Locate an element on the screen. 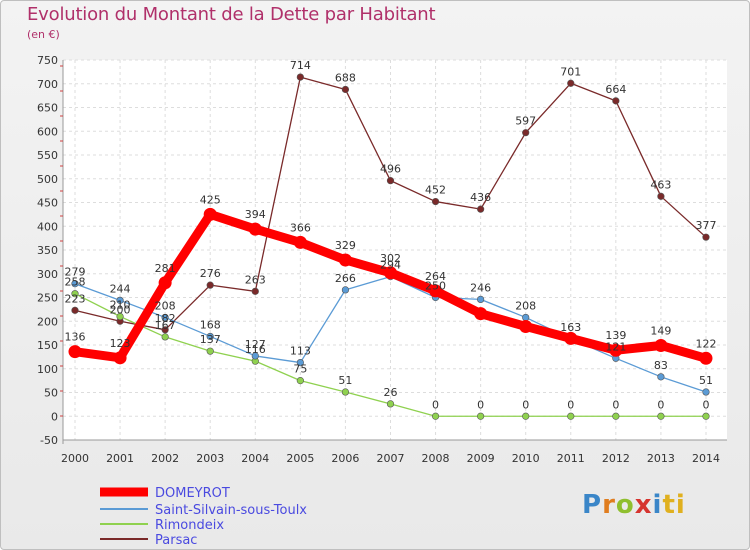 The height and width of the screenshot is (550, 750). data-label: 276 is located at coordinates (210, 273).